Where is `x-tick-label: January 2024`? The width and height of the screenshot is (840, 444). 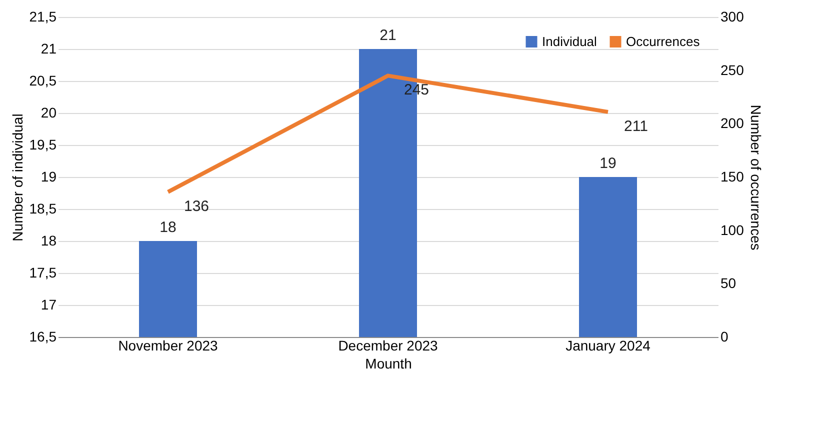 x-tick-label: January 2024 is located at coordinates (608, 346).